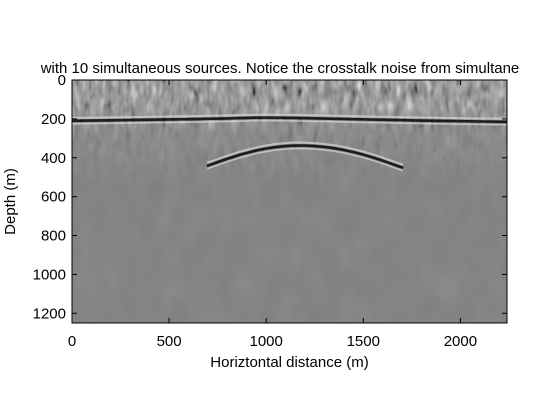 The image size is (560, 420). What do you see at coordinates (72, 341) in the screenshot?
I see `x-tick-label: 0` at bounding box center [72, 341].